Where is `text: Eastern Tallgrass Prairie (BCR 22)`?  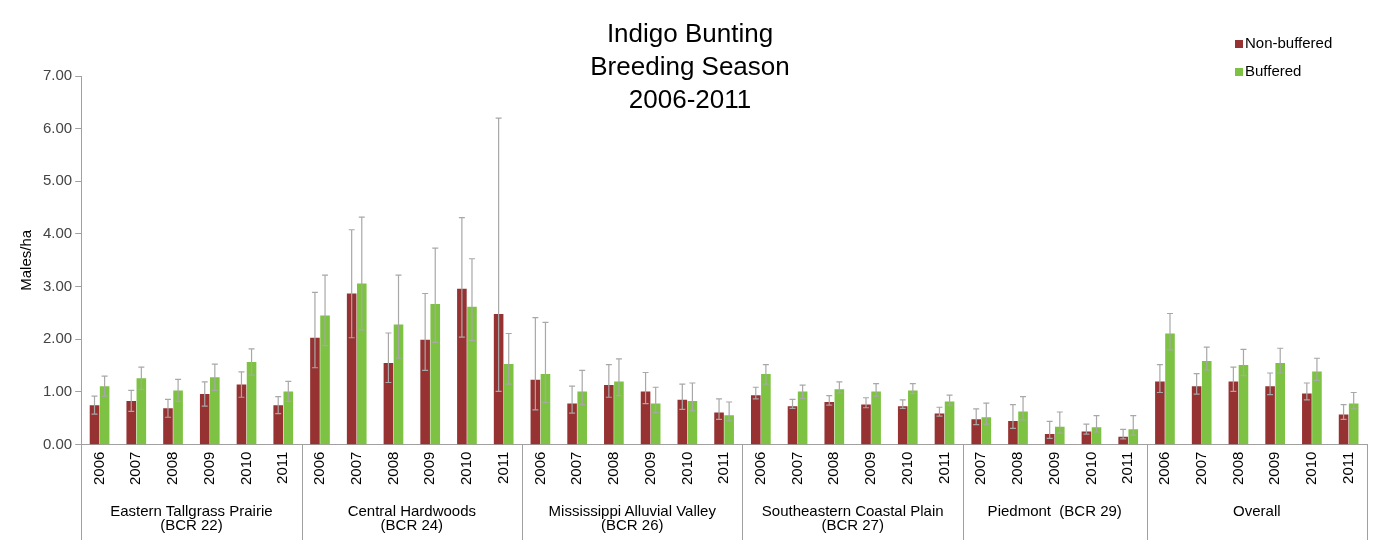 text: Eastern Tallgrass Prairie (BCR 22) is located at coordinates (191, 518).